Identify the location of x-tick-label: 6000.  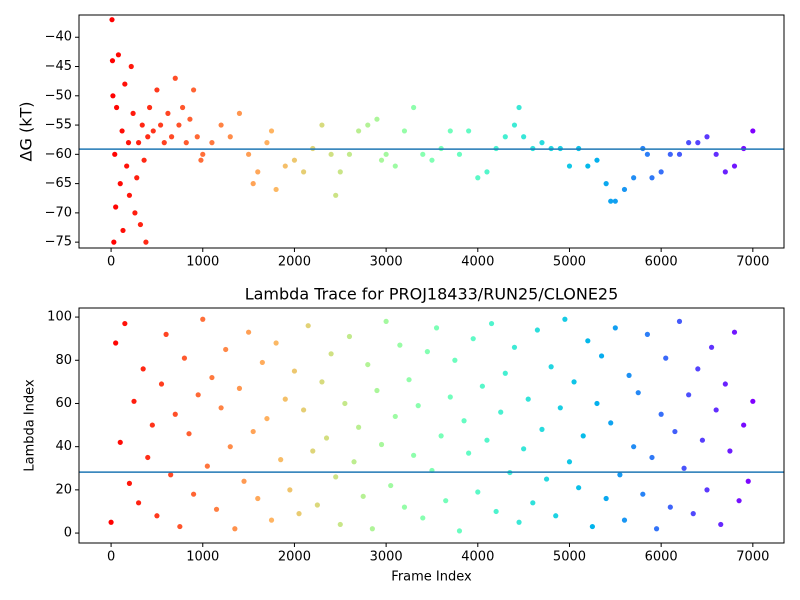
(661, 557).